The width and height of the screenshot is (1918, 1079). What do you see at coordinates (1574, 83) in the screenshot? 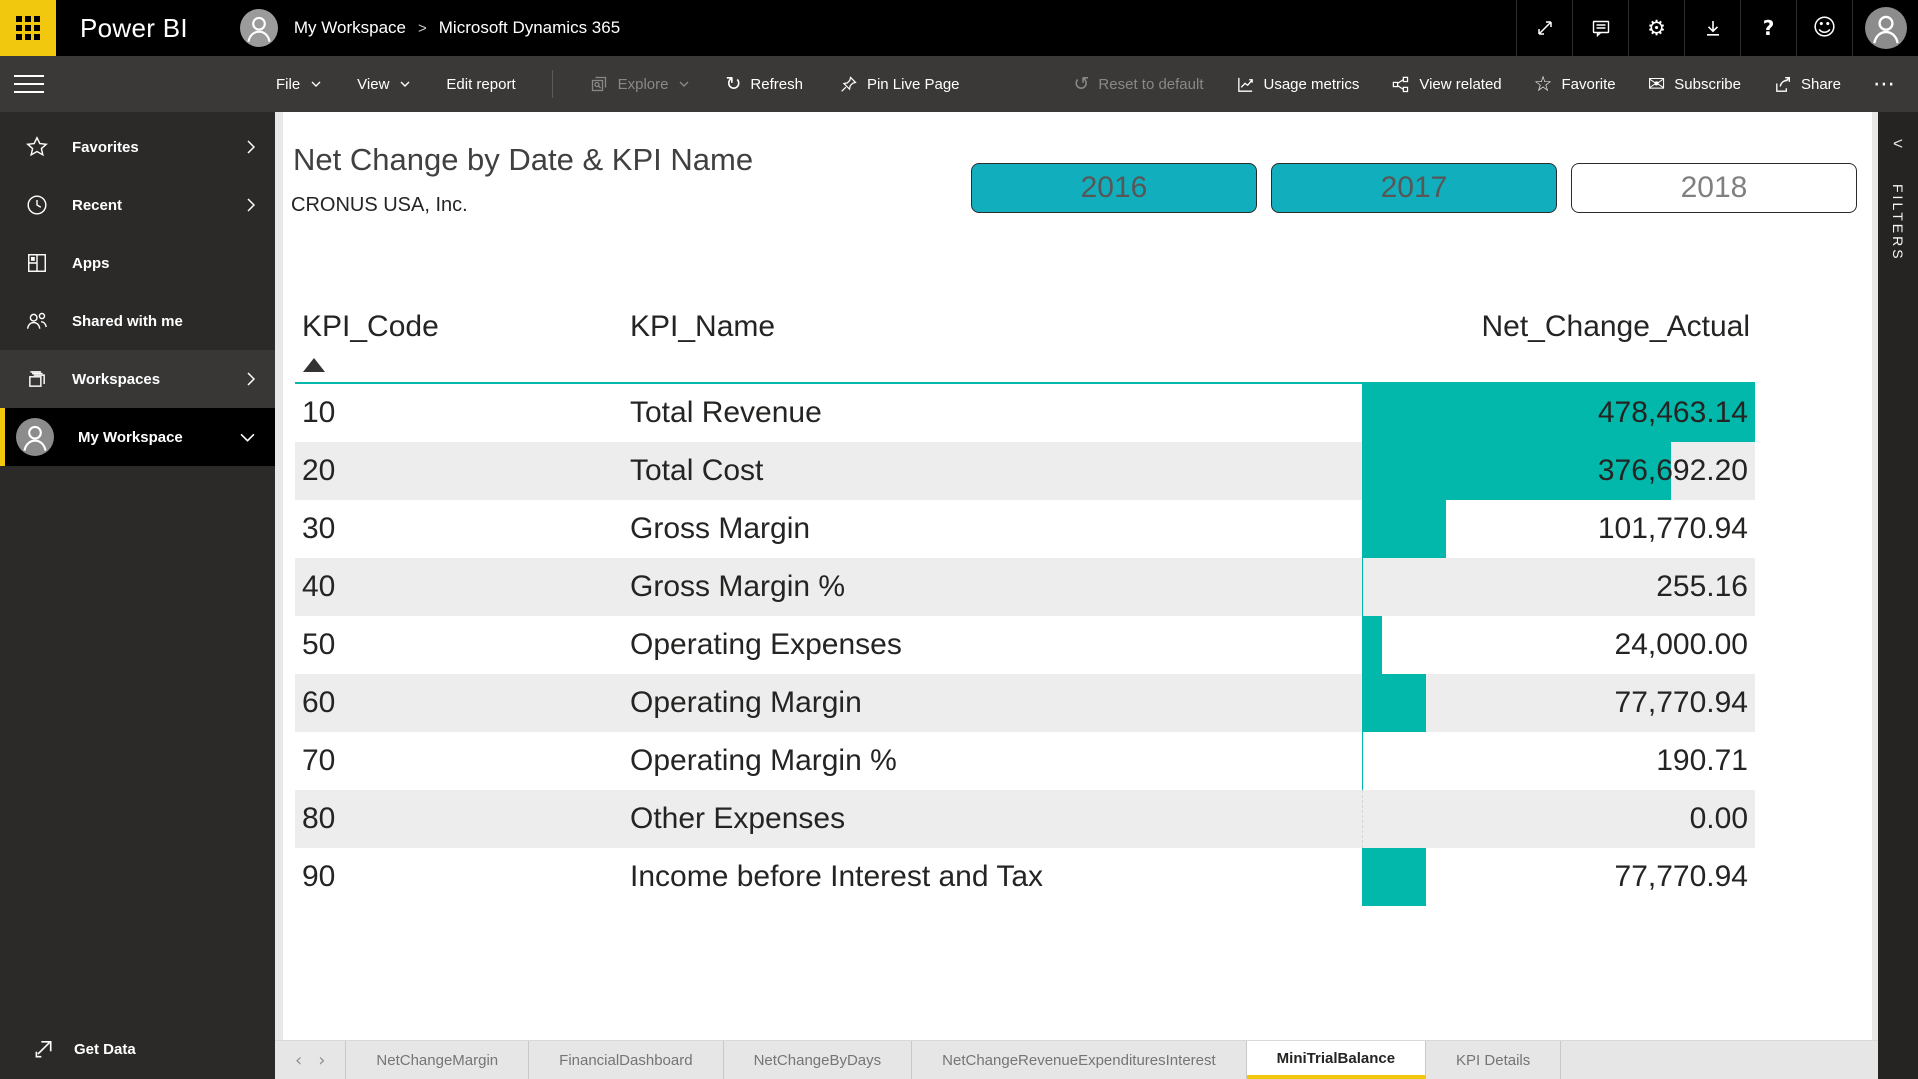
I see `favorite-button: ☆ Favorite` at bounding box center [1574, 83].